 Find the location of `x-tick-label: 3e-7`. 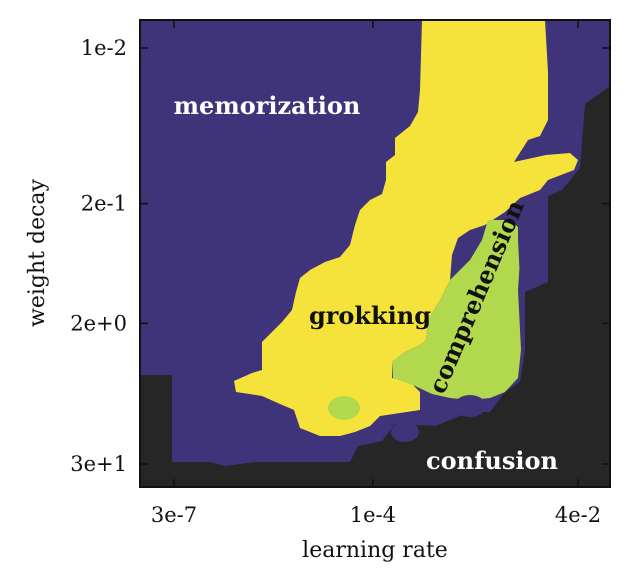

x-tick-label: 3e-7 is located at coordinates (174, 515).